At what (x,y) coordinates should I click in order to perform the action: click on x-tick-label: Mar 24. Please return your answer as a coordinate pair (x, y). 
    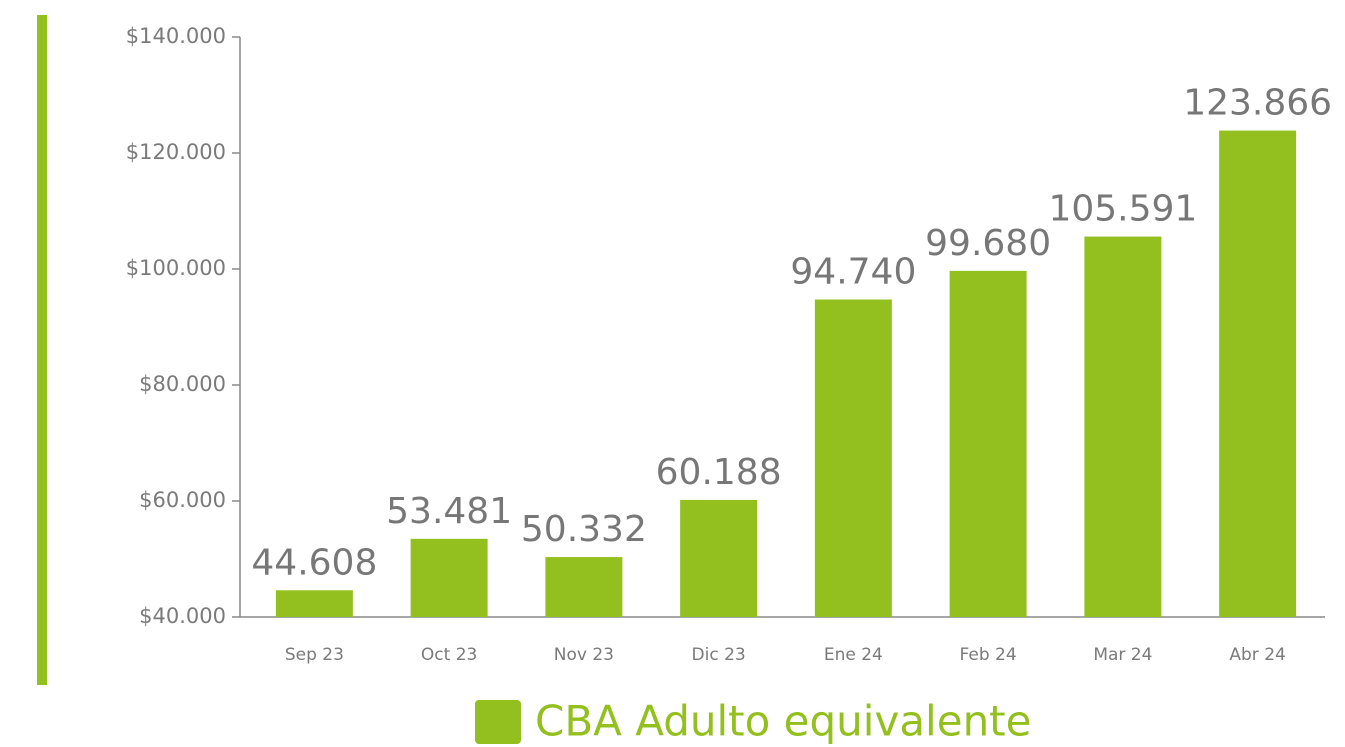
    Looking at the image, I should click on (1122, 655).